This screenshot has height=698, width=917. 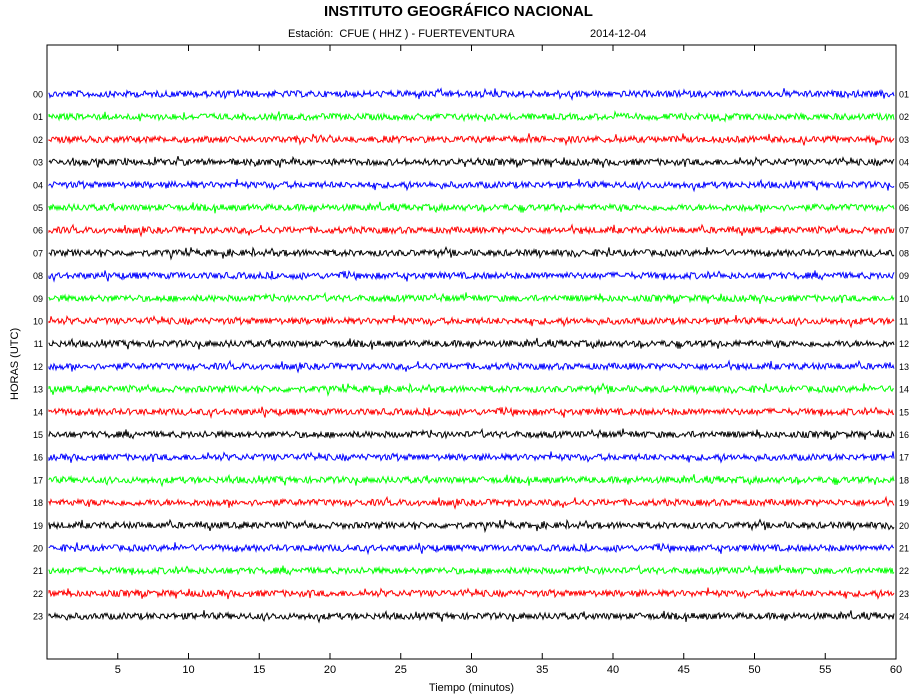 I want to click on hour-label-left: 17, so click(x=38, y=480).